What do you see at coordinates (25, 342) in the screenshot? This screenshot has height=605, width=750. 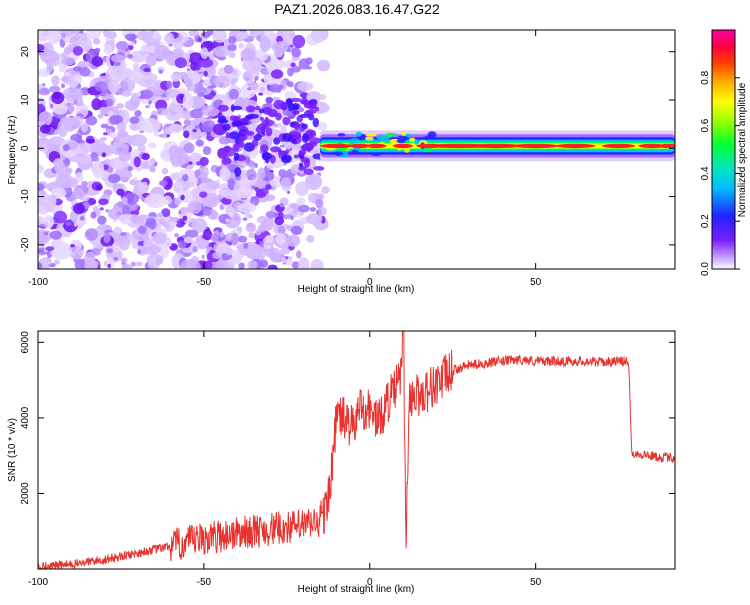 I see `y-tick-label: 6000` at bounding box center [25, 342].